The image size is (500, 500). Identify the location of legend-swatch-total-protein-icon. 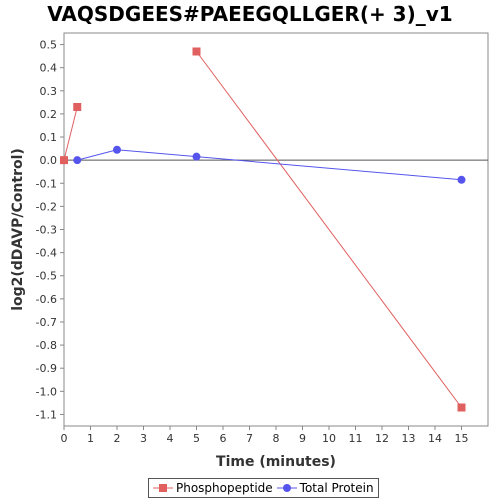
(286, 488).